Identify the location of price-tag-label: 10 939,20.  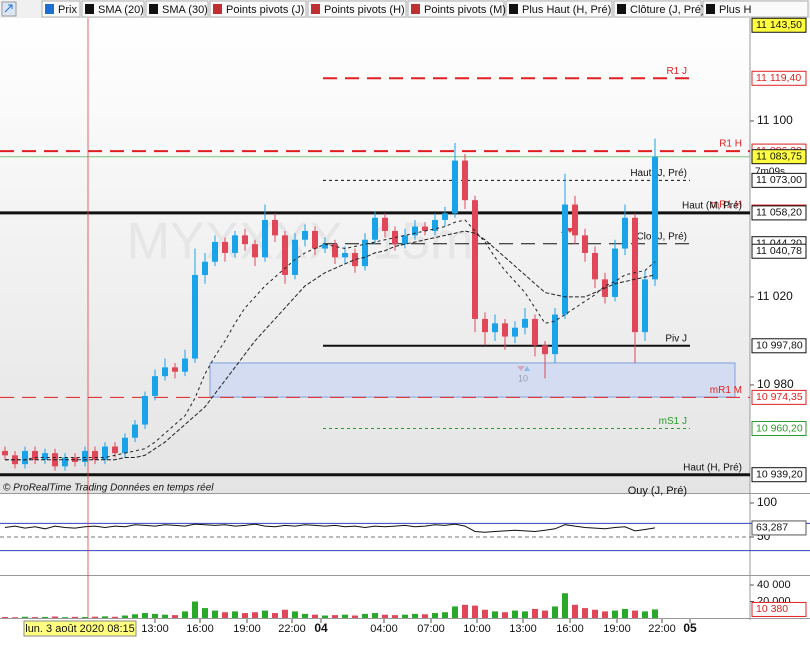
(779, 474).